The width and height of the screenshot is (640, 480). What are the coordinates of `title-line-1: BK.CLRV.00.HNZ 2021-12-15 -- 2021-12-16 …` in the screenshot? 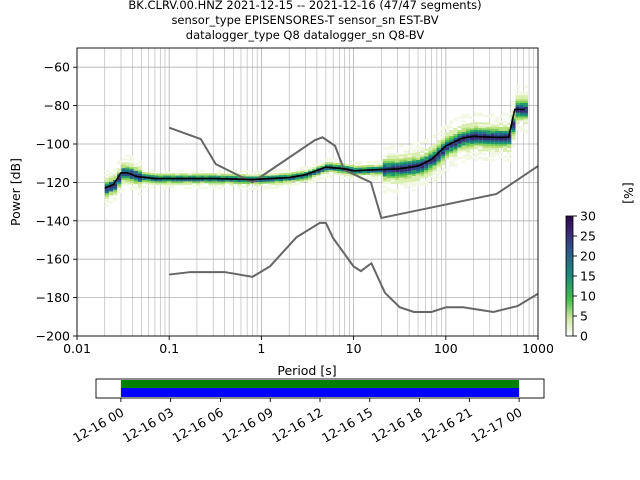 It's located at (305, 6).